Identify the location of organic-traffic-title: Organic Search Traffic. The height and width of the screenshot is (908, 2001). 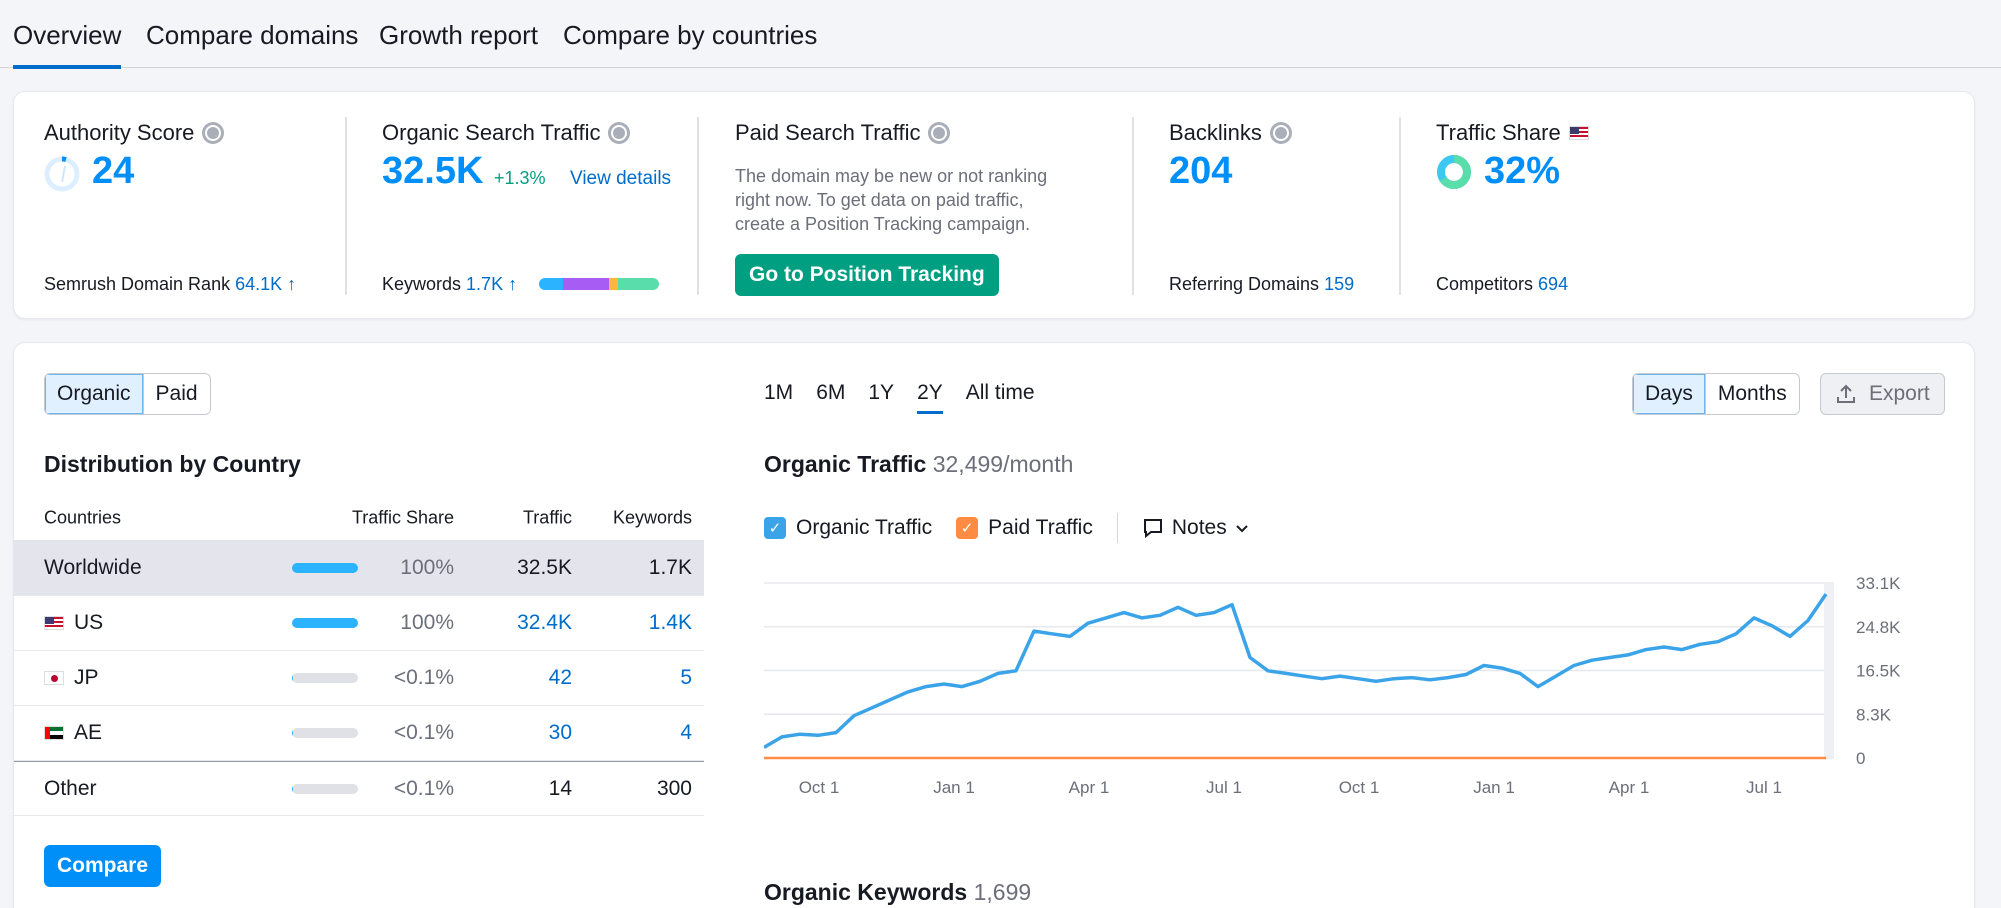
(506, 133).